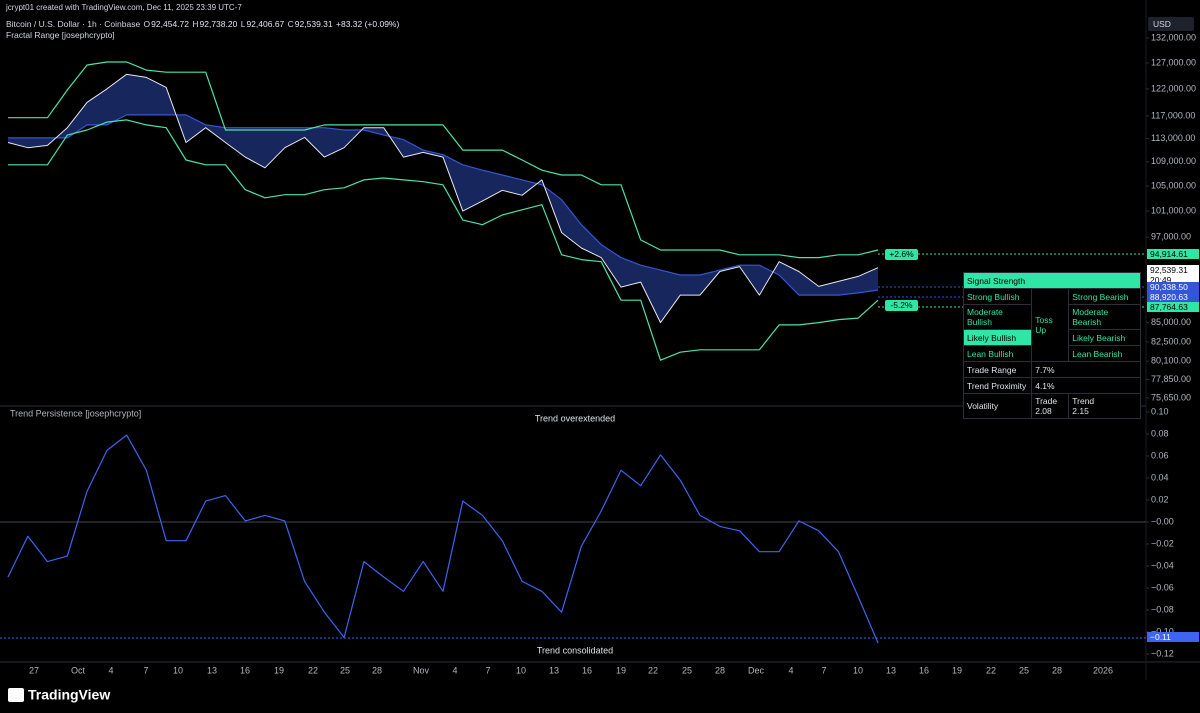 Image resolution: width=1200 pixels, height=713 pixels. Describe the element at coordinates (1160, 499) in the screenshot. I see `y-tick-label: 0.02` at that location.